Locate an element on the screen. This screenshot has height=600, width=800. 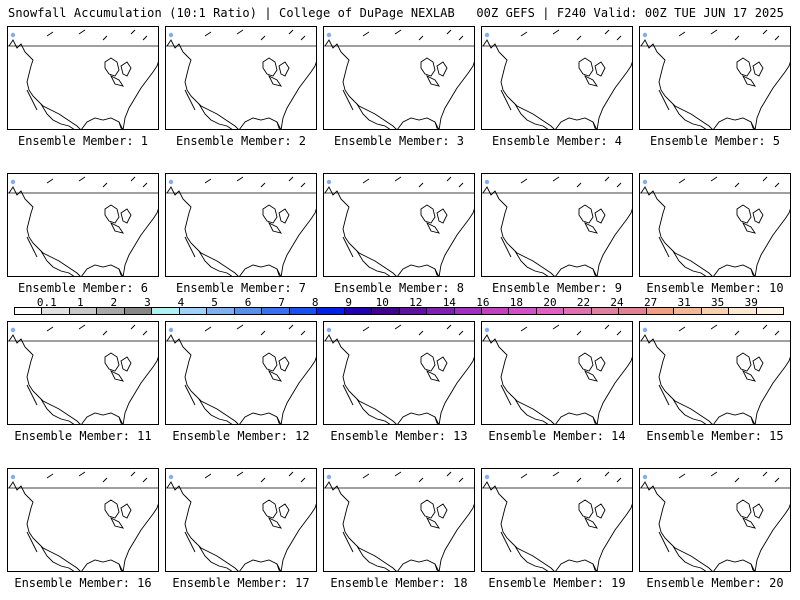
colorbar-tick-label: 27 is located at coordinates (650, 302).